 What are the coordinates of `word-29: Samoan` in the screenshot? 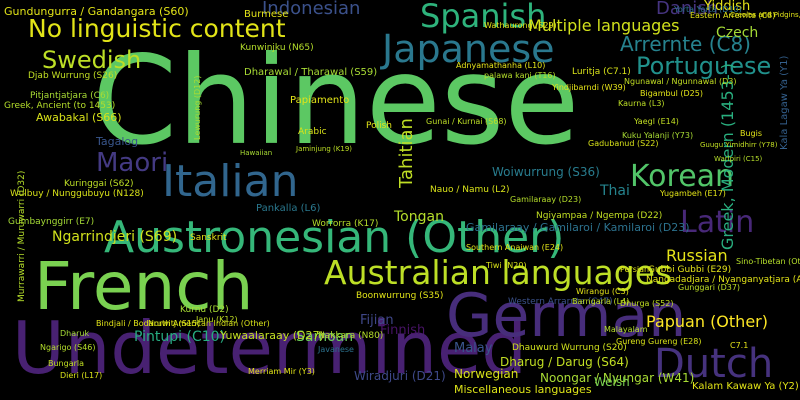 It's located at (325, 337).